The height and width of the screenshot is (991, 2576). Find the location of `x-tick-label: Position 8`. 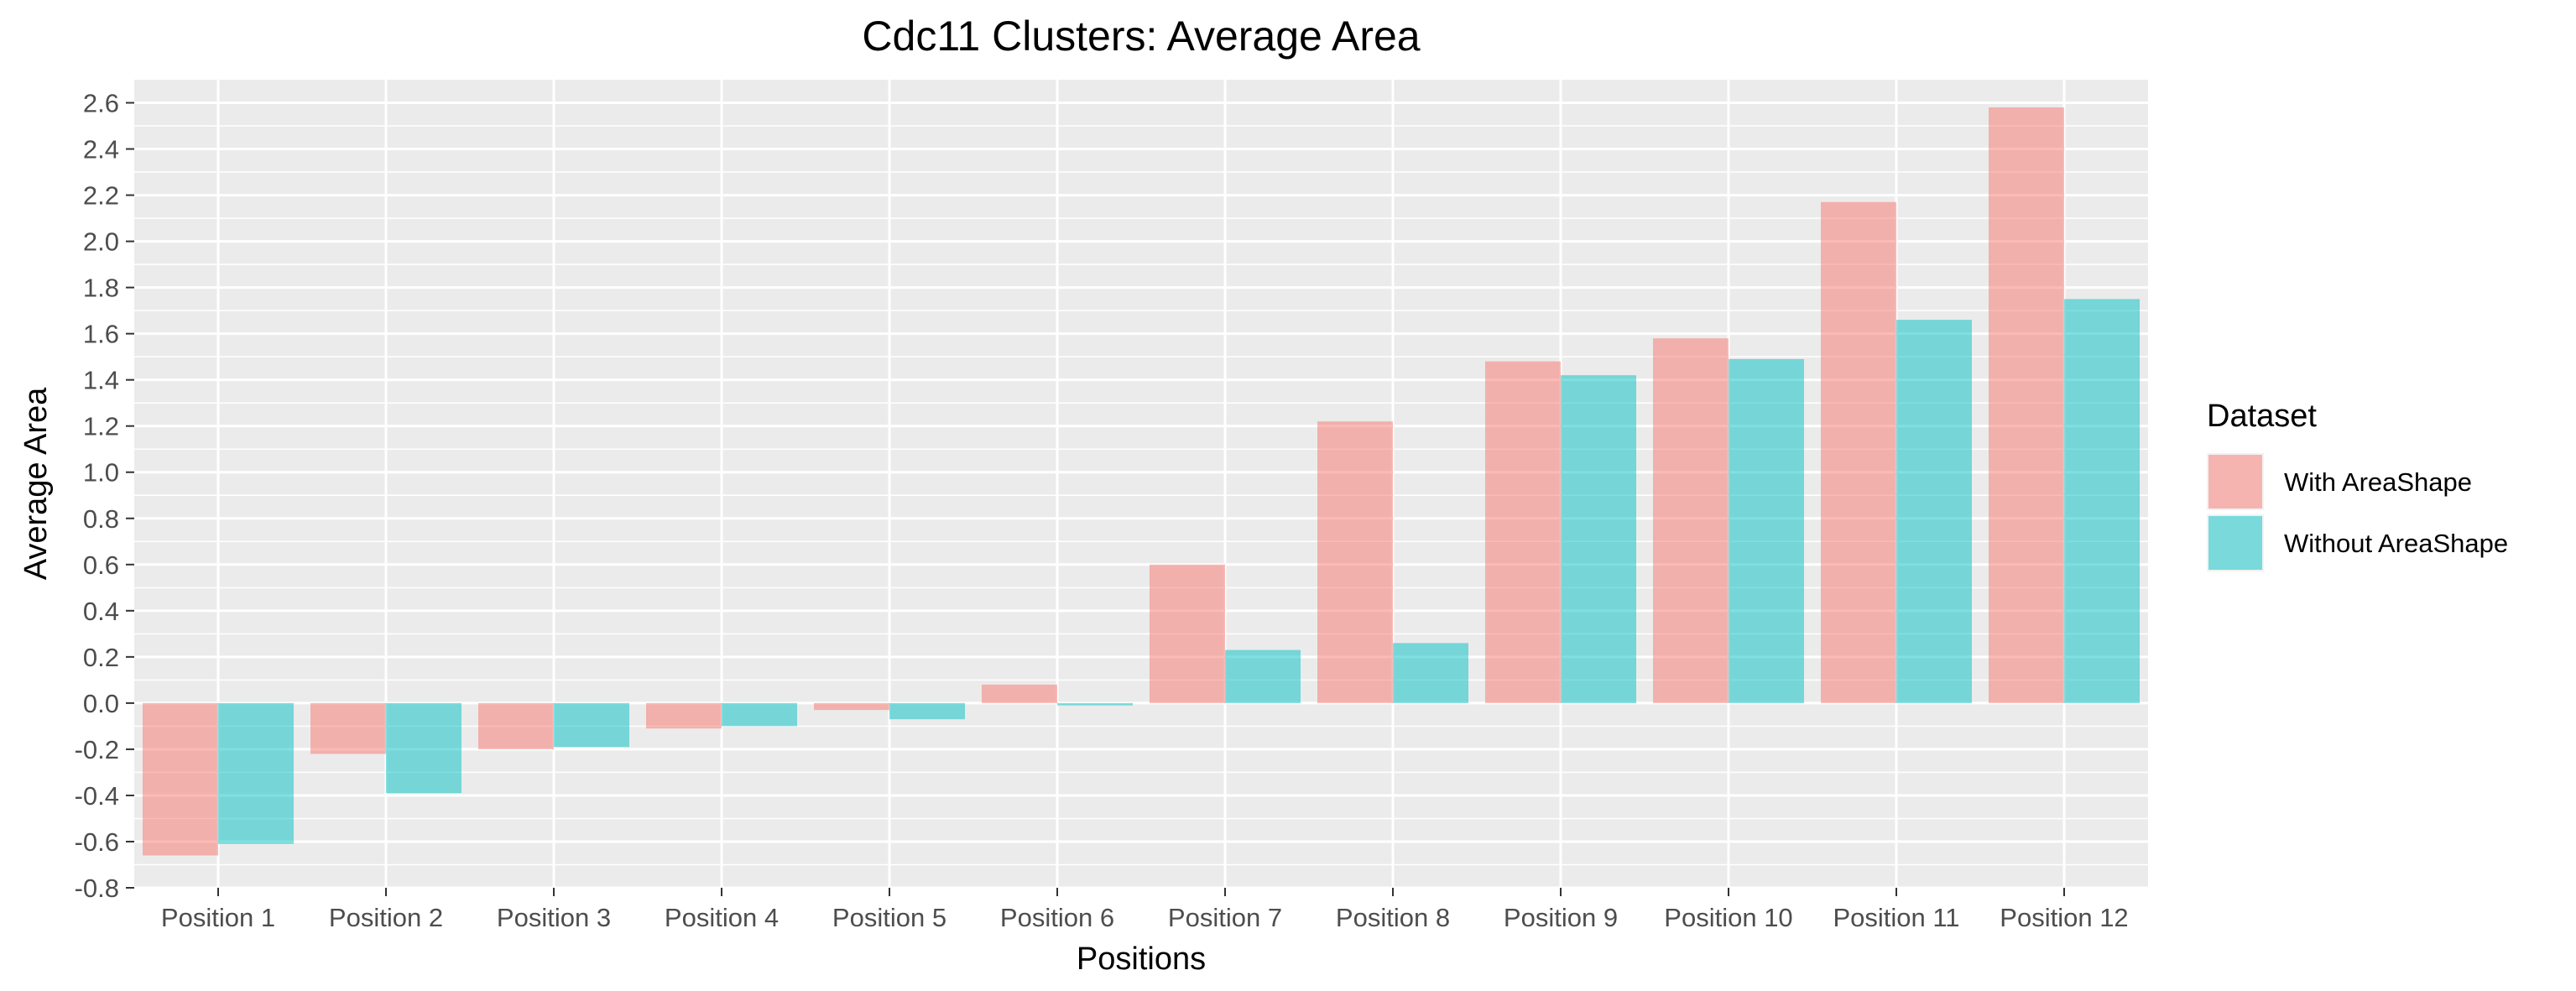

x-tick-label: Position 8 is located at coordinates (1393, 918).